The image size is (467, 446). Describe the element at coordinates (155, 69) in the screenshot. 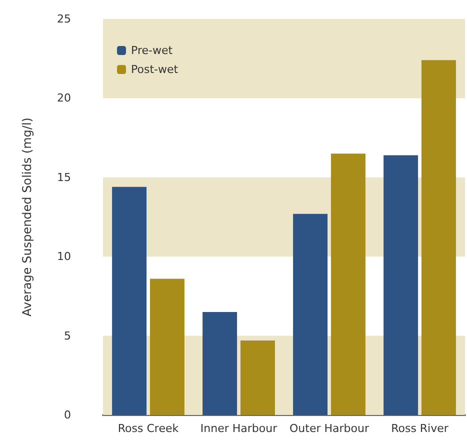

I see `legend-label: Post-wet` at that location.